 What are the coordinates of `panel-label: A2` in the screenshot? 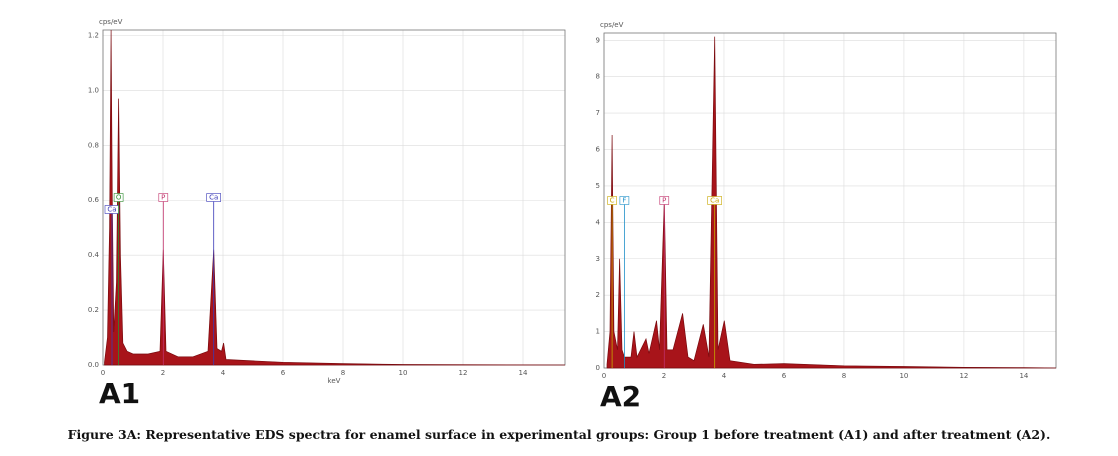 It's located at (620, 396).